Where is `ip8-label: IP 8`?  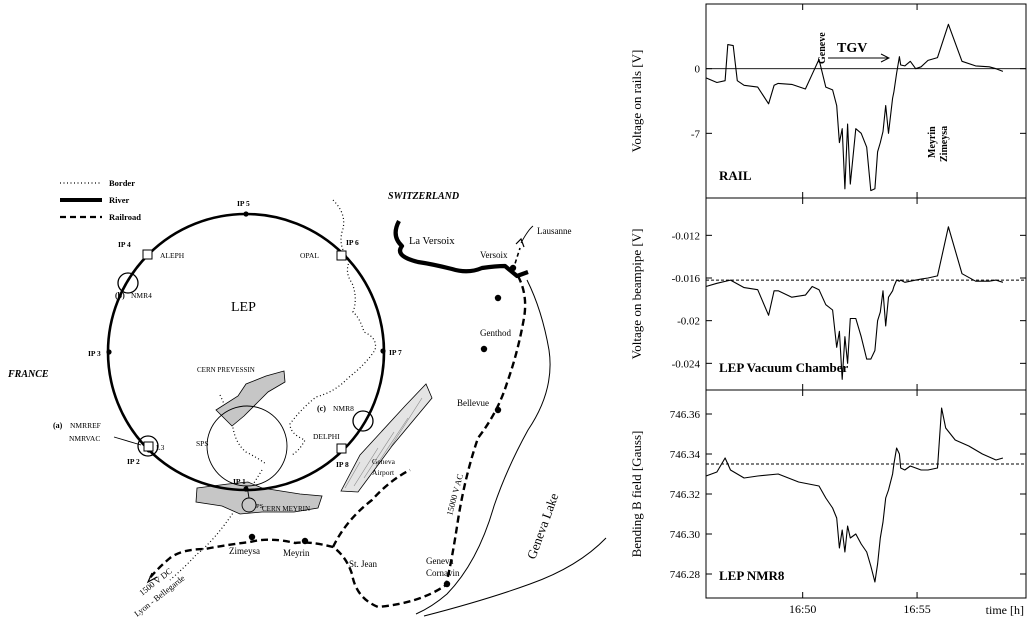
ip8-label: IP 8 is located at coordinates (342, 464).